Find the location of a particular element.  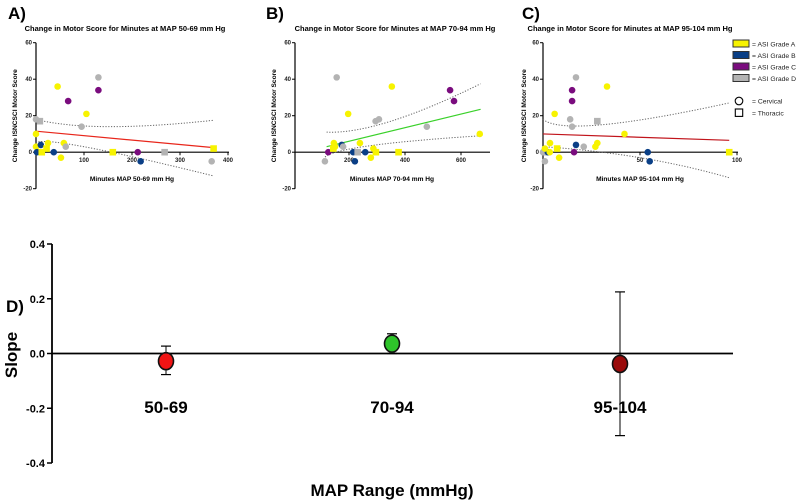

legend-label: = ASI Grade A is located at coordinates (774, 44).